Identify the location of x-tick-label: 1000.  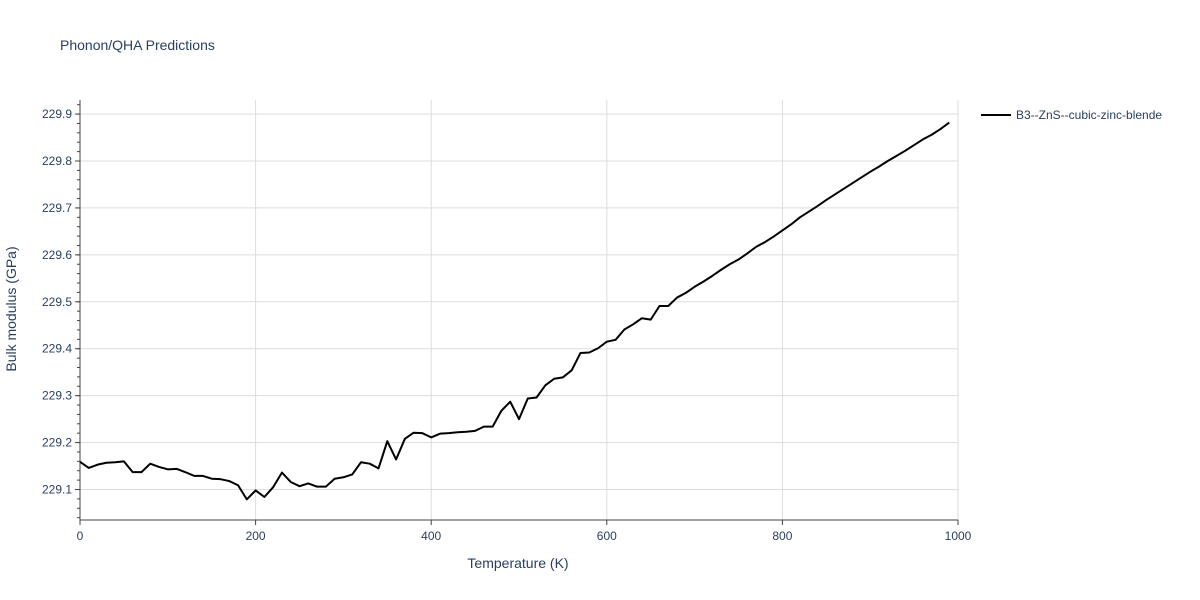
(958, 536).